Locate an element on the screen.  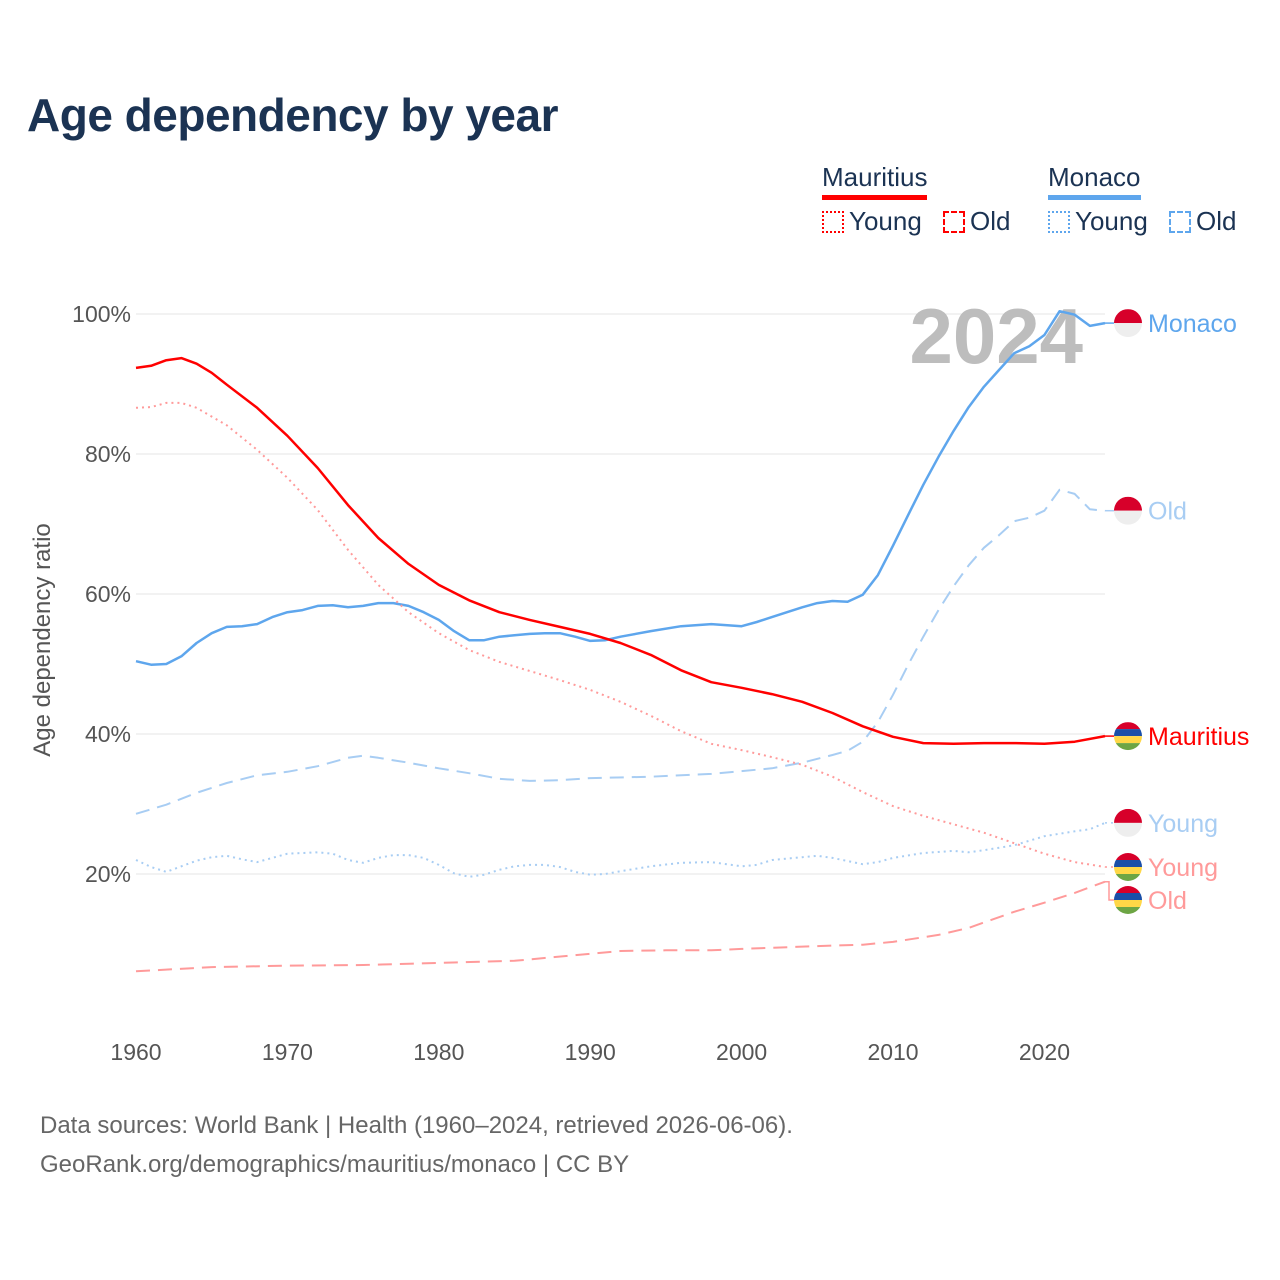
x-tick-label: 1980 is located at coordinates (438, 1052).